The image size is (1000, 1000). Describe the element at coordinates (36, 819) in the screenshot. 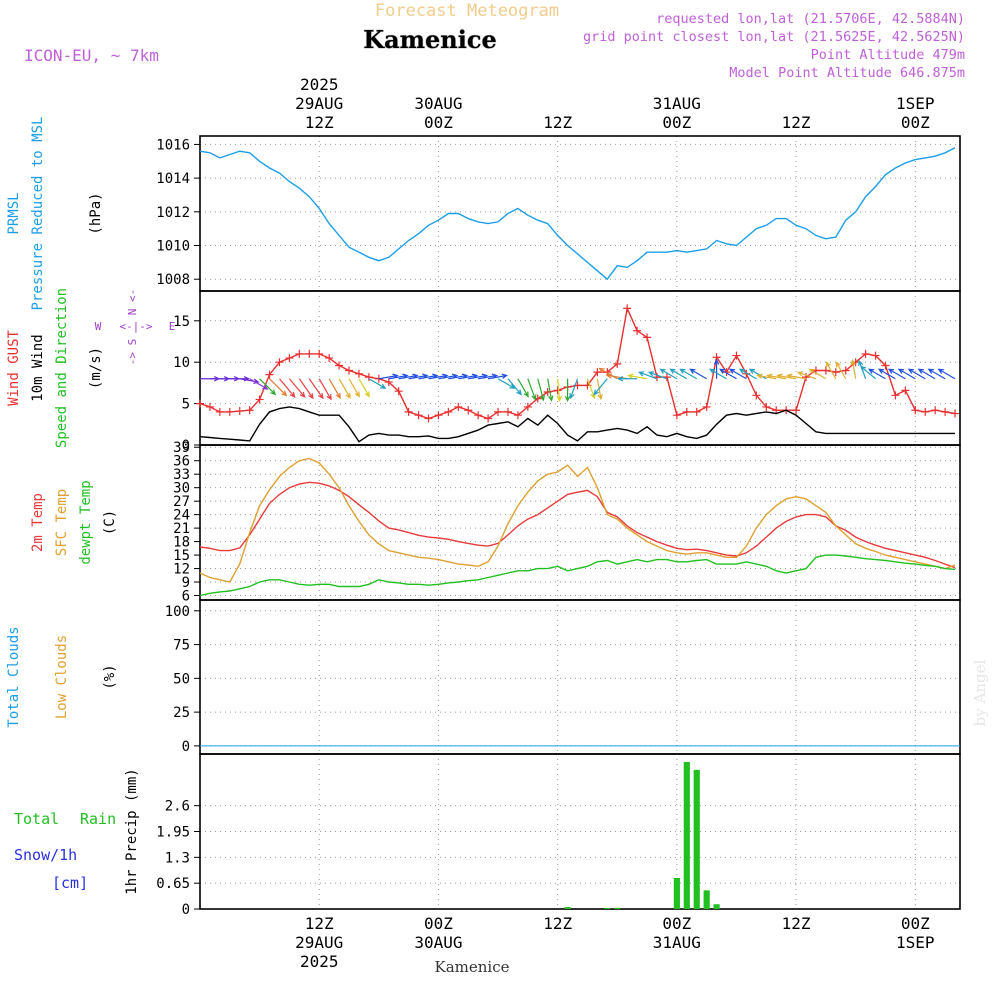

I see `precip-legend-total: Total` at that location.